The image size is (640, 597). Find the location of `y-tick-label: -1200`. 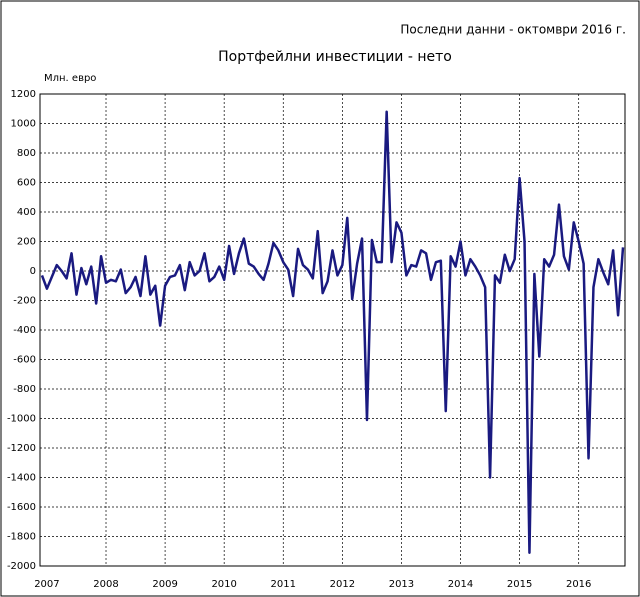

y-tick-label: -1200 is located at coordinates (21, 448).